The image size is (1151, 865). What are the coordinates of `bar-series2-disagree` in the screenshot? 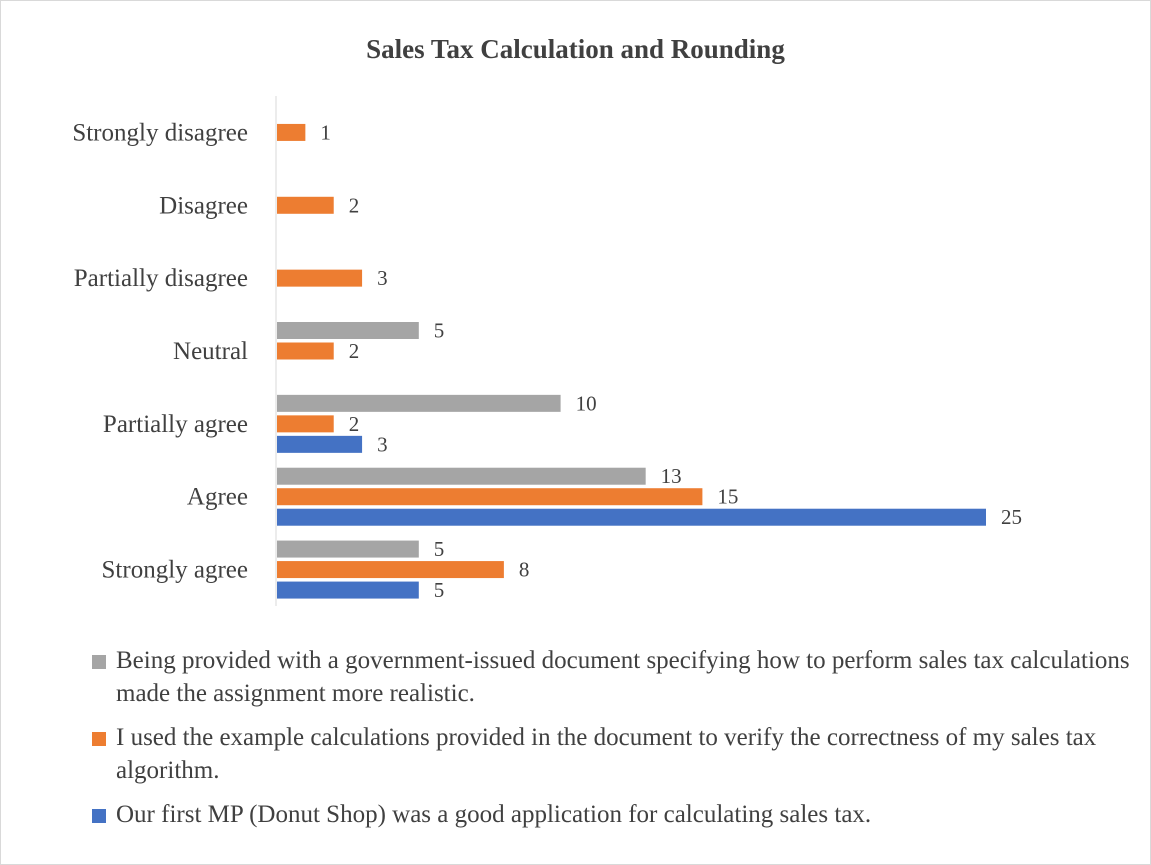 It's located at (305, 205).